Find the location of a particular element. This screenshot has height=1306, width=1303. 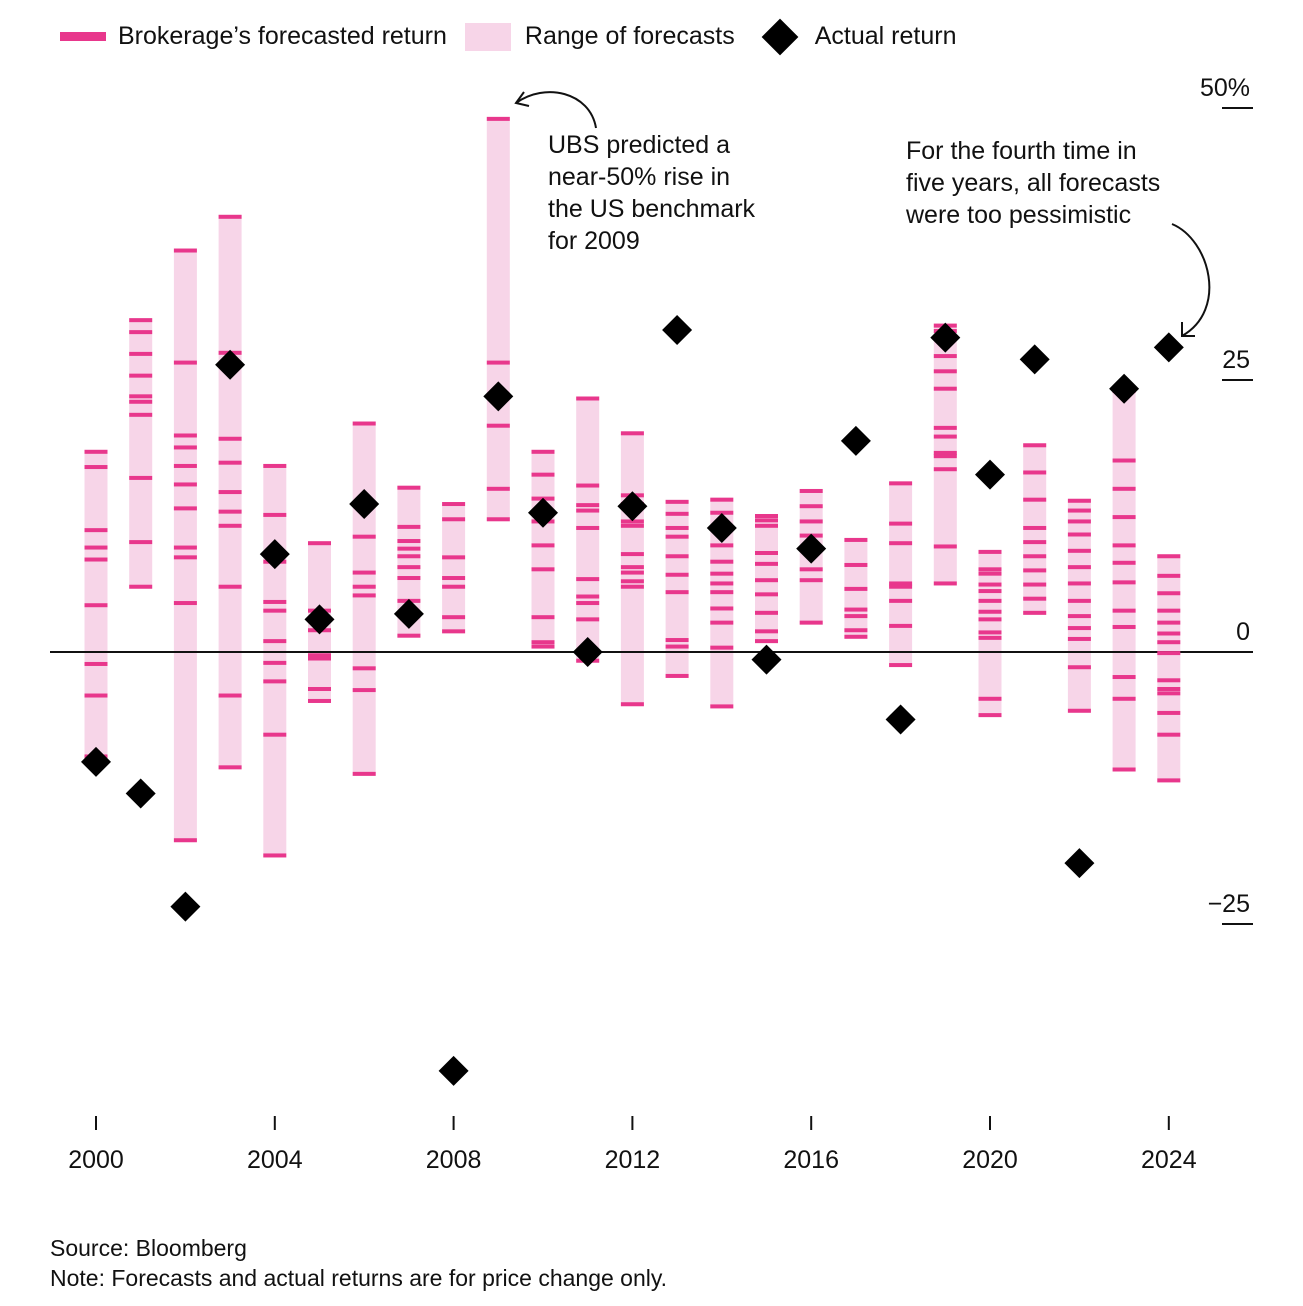

x-tick-label: 2020 is located at coordinates (990, 1160).